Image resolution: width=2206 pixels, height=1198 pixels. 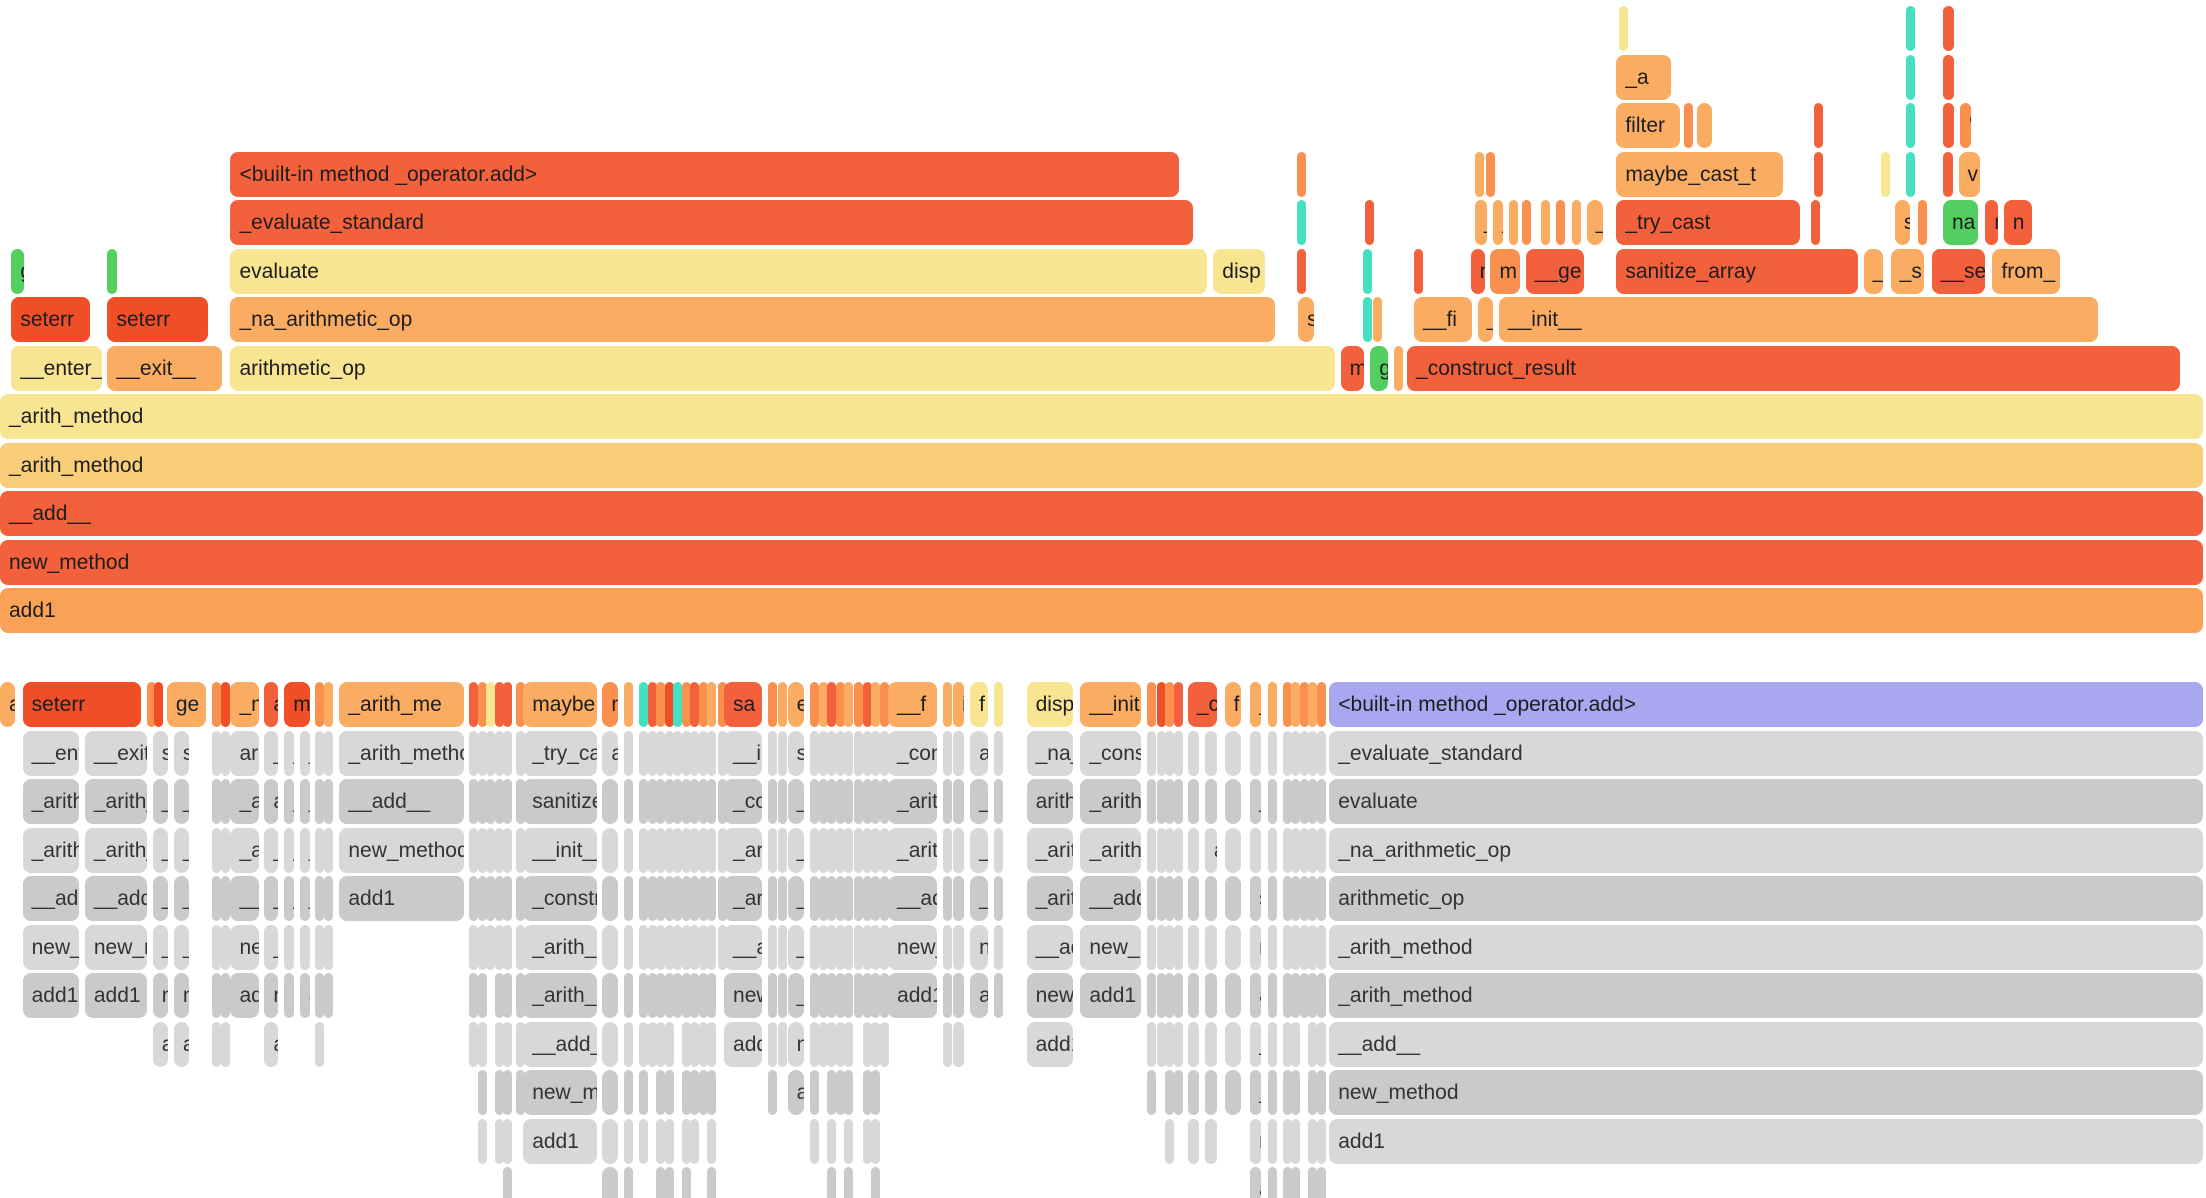 What do you see at coordinates (1965, 125) in the screenshot?
I see `frame: '` at bounding box center [1965, 125].